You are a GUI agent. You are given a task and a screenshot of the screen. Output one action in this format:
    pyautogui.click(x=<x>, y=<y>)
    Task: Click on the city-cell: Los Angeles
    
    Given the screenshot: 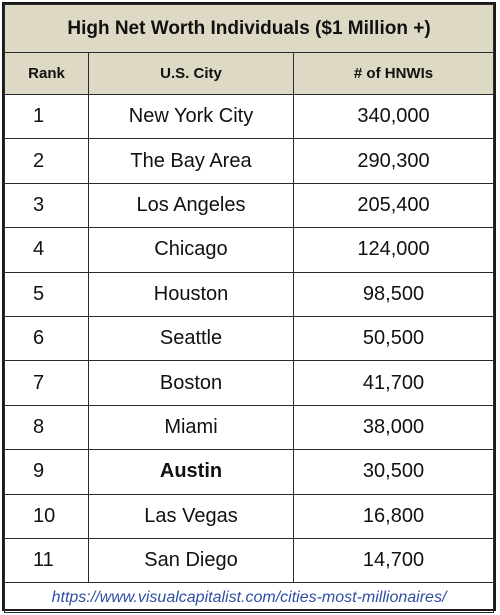 What is the action you would take?
    pyautogui.click(x=191, y=205)
    